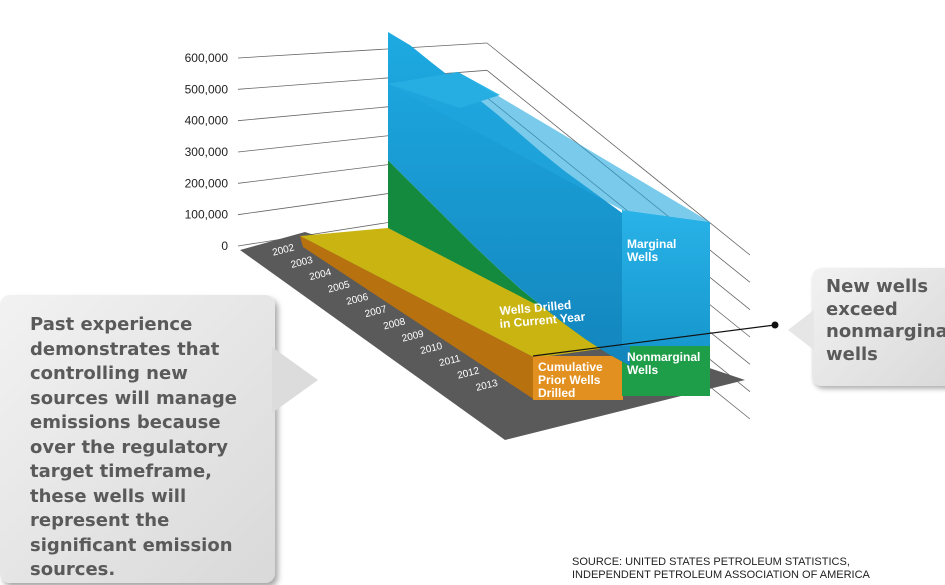 The image size is (945, 585). I want to click on gridline-back, so click(362, 50).